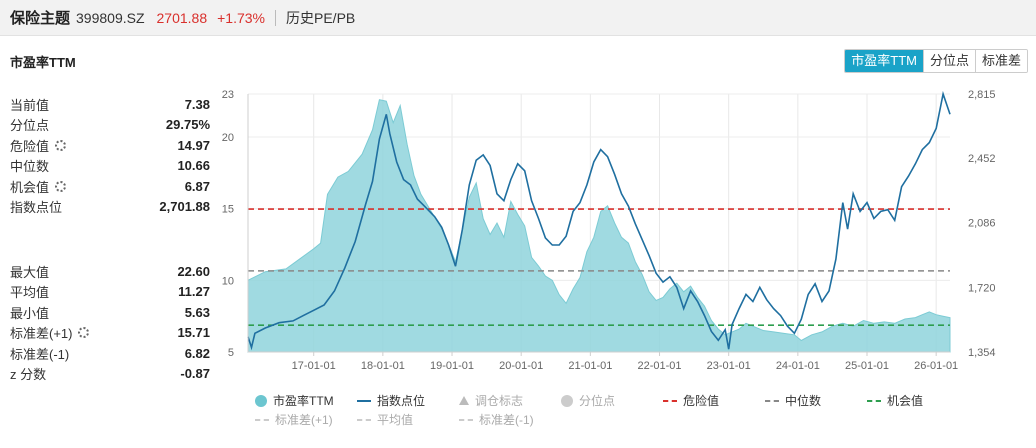 The width and height of the screenshot is (1036, 448). I want to click on stat-label: 分位点, so click(30, 126).